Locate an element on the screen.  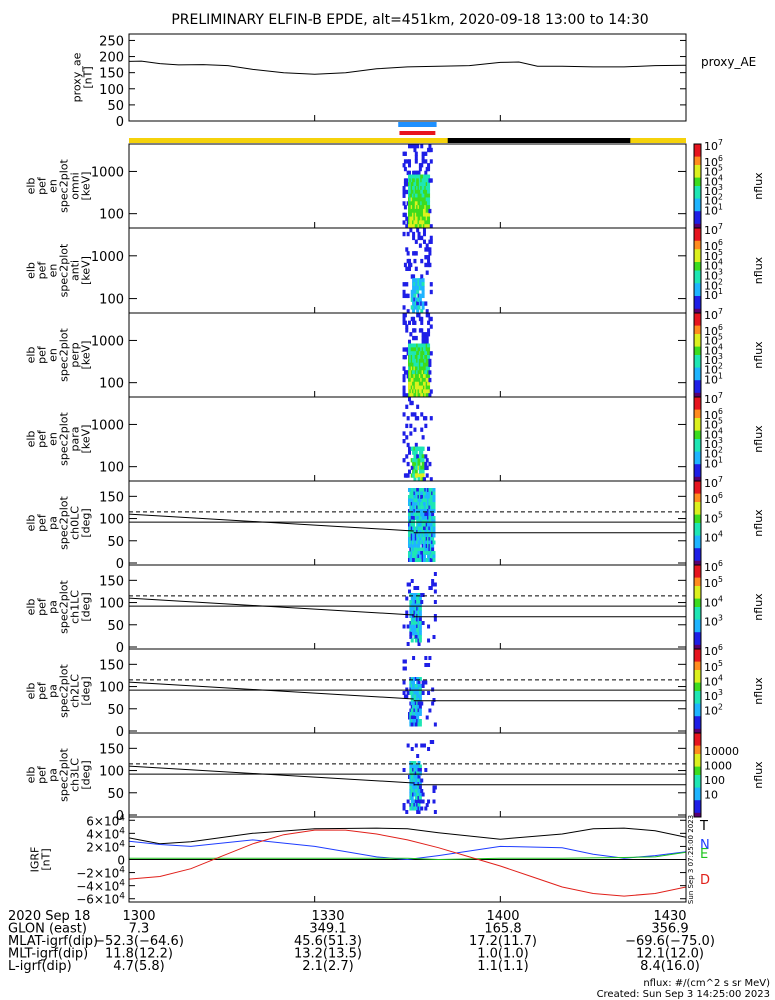
y-tick-label: 1000 is located at coordinates (107, 172).